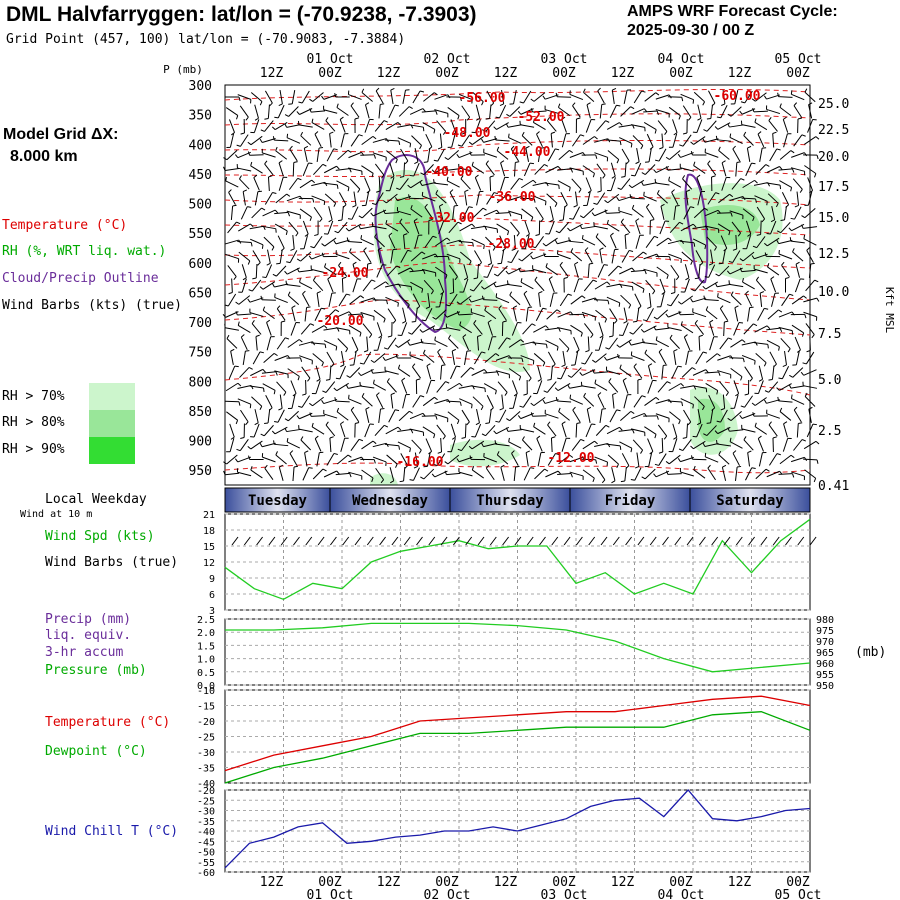  I want to click on temperature-panel-tick-label: -10, so click(206, 691).